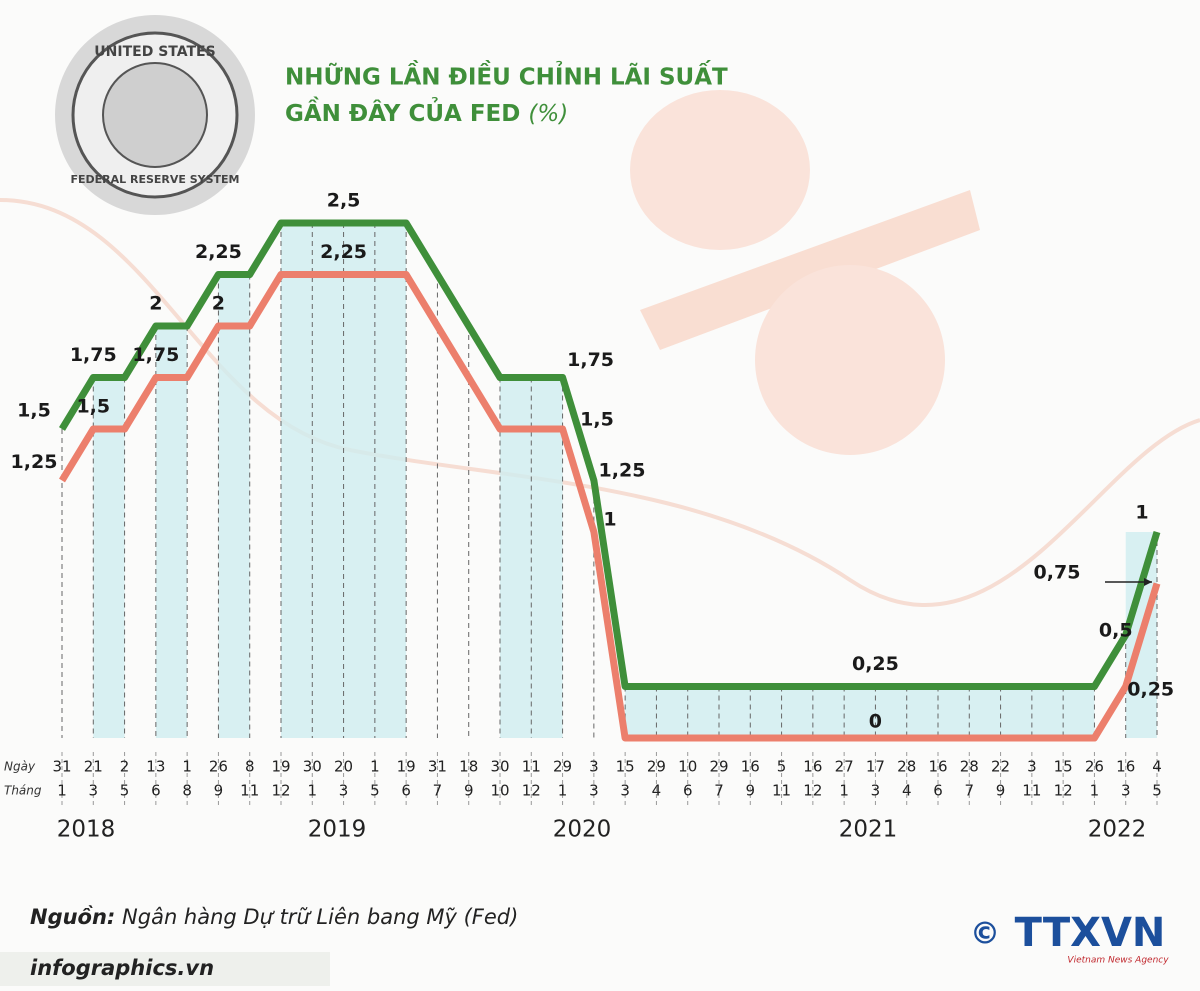 Image resolution: width=1200 pixels, height=991 pixels. I want to click on annotation: 1, so click(609, 520).